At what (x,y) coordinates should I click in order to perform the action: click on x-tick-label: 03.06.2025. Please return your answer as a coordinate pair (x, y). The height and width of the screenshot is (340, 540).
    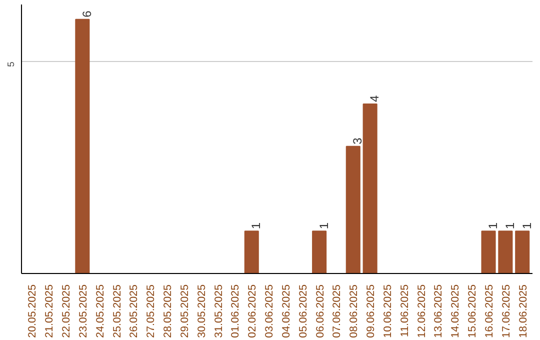
    Looking at the image, I should click on (270, 311).